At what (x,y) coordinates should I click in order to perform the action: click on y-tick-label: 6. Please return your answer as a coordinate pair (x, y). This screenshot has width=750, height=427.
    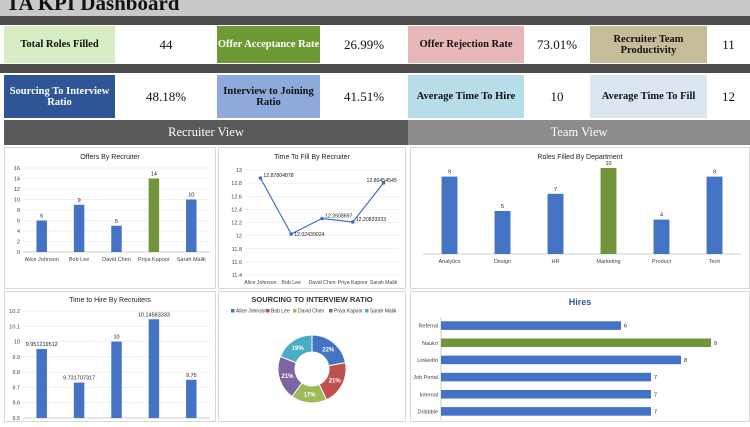
    Looking at the image, I should click on (18, 222).